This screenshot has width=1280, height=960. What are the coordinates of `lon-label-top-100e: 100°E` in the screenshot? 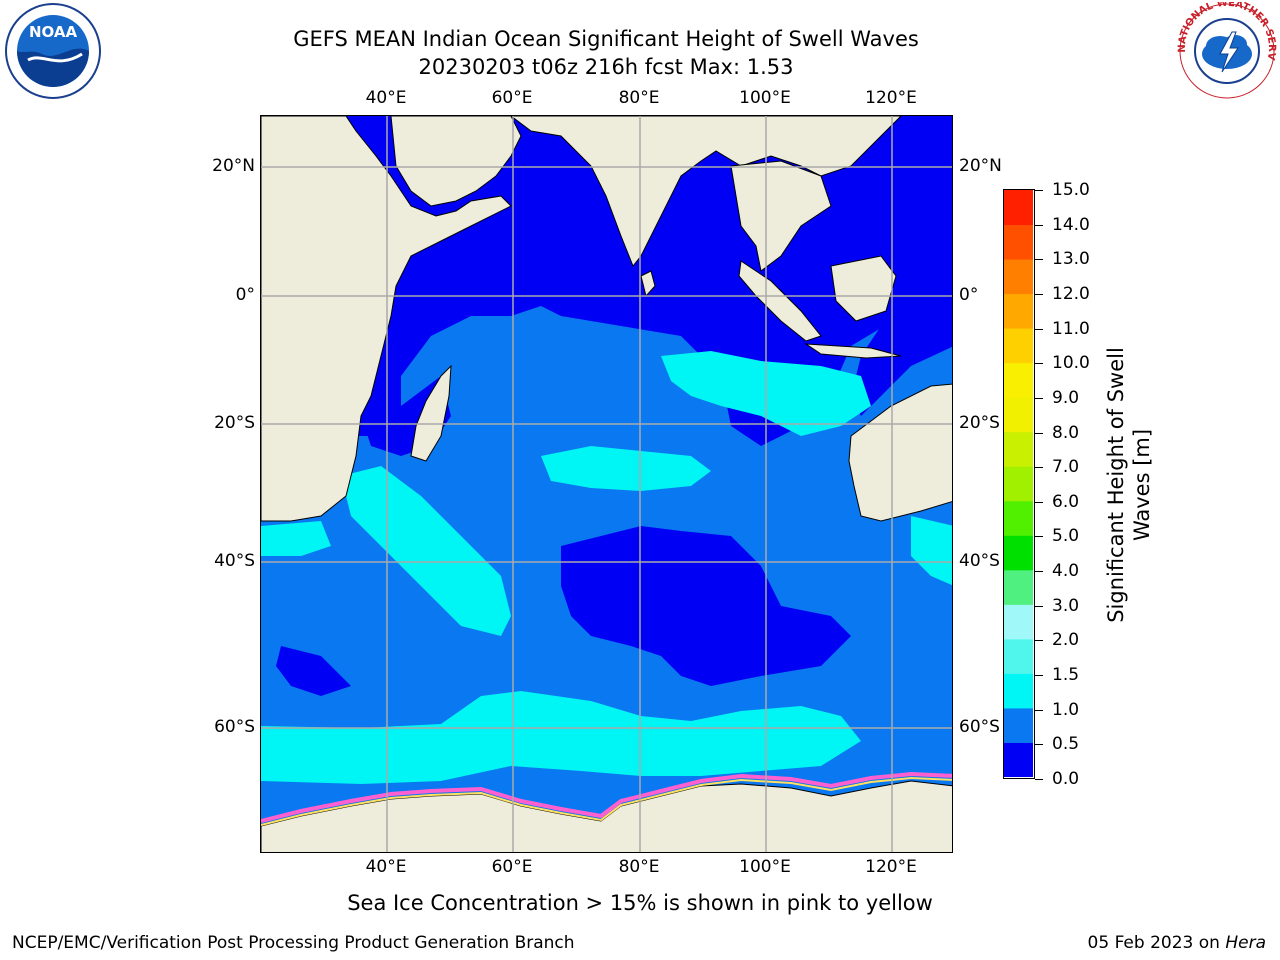 It's located at (765, 98).